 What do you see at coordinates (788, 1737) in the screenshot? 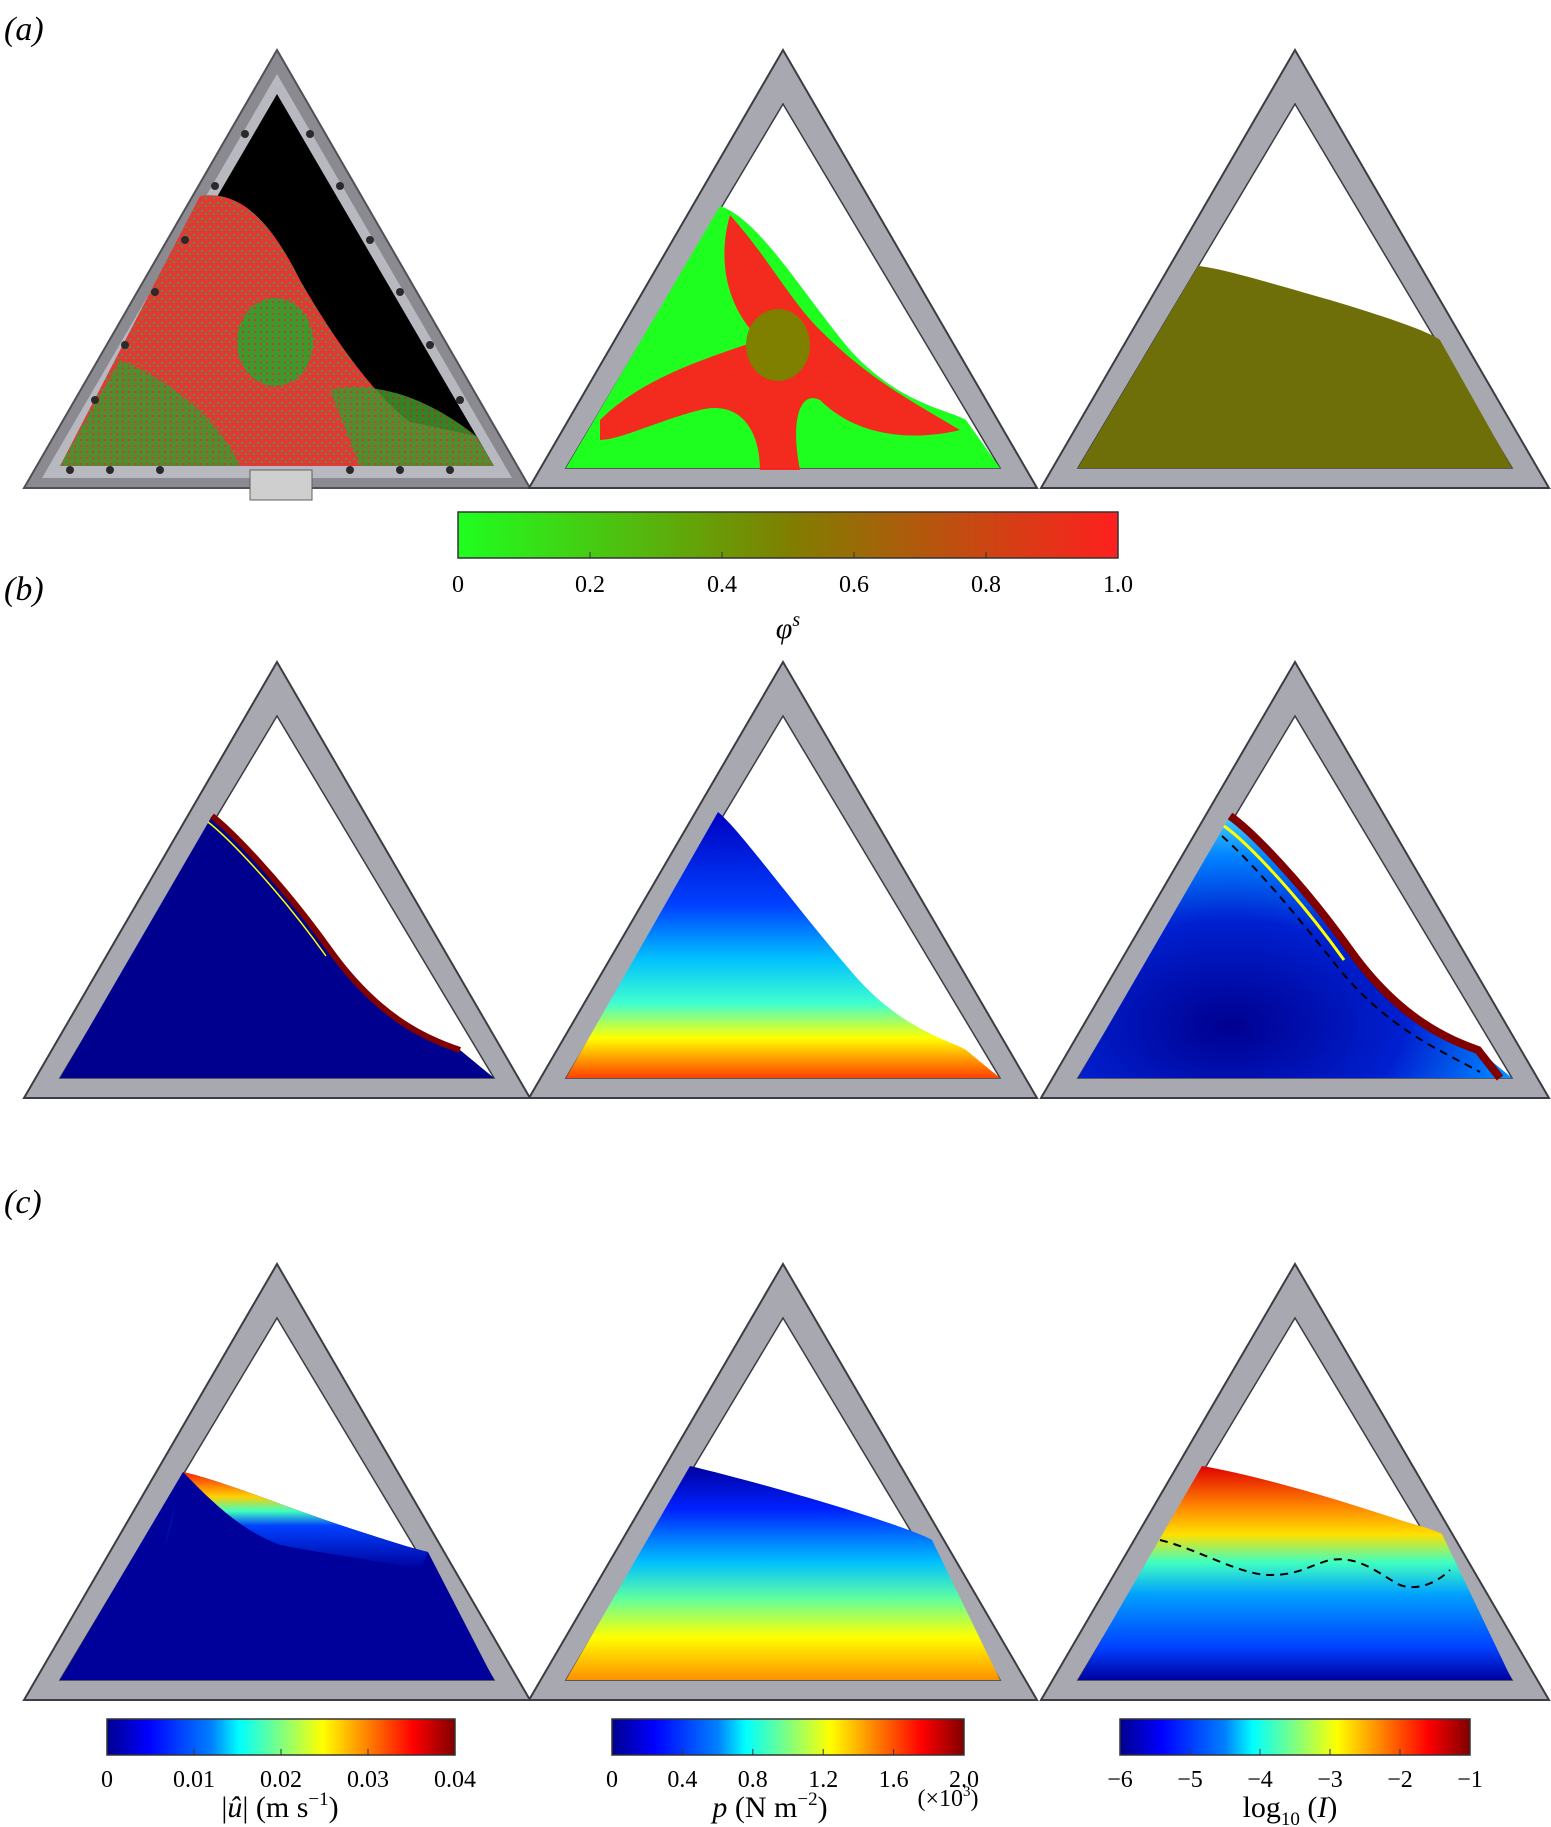
I see `colorbar-pressure-bar` at bounding box center [788, 1737].